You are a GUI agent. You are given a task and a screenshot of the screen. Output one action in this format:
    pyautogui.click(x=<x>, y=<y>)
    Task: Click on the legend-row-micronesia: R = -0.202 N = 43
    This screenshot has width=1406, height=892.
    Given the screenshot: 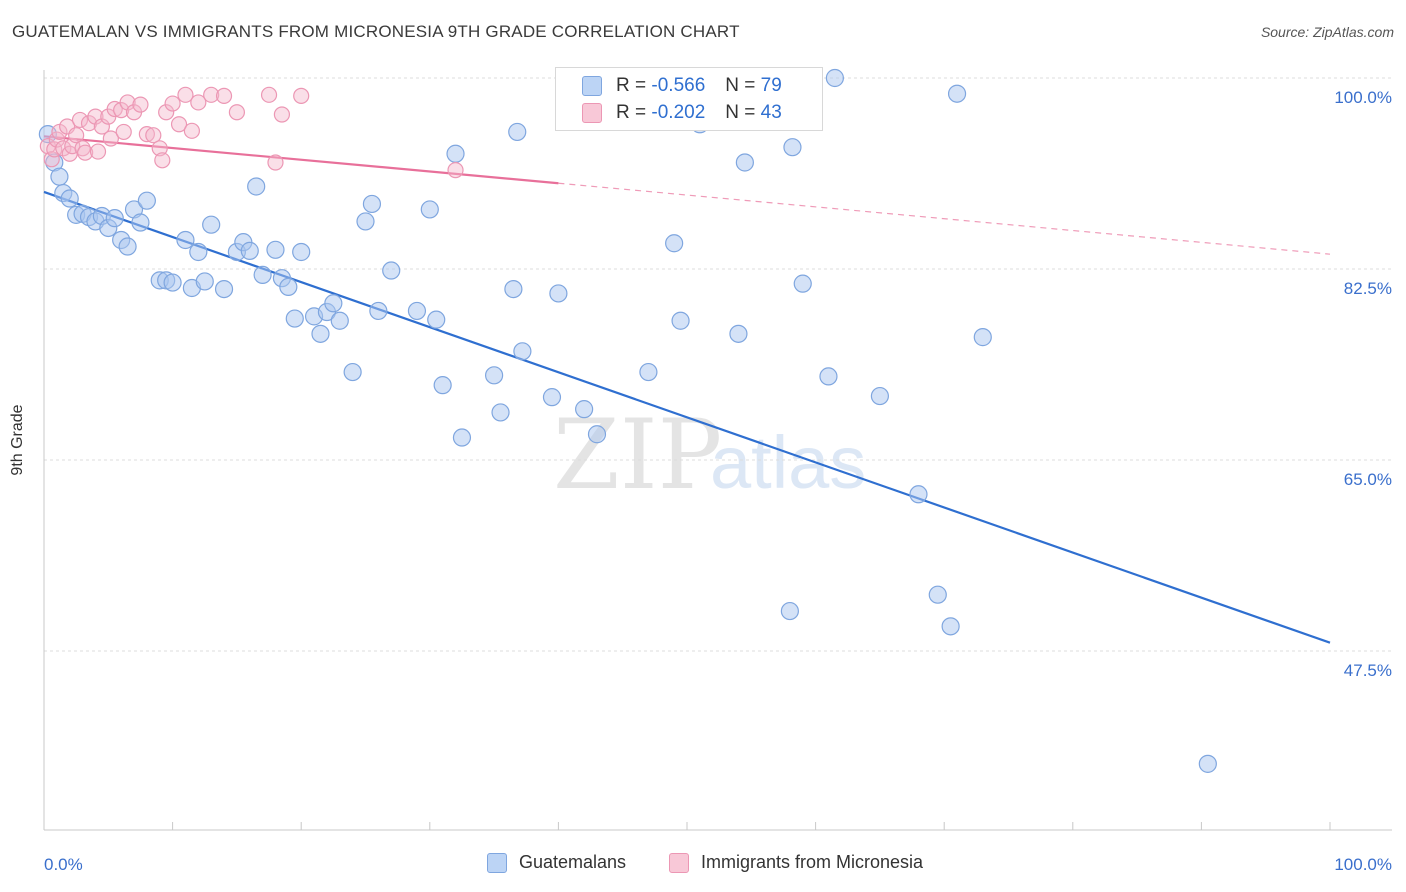 What is the action you would take?
    pyautogui.click(x=682, y=113)
    